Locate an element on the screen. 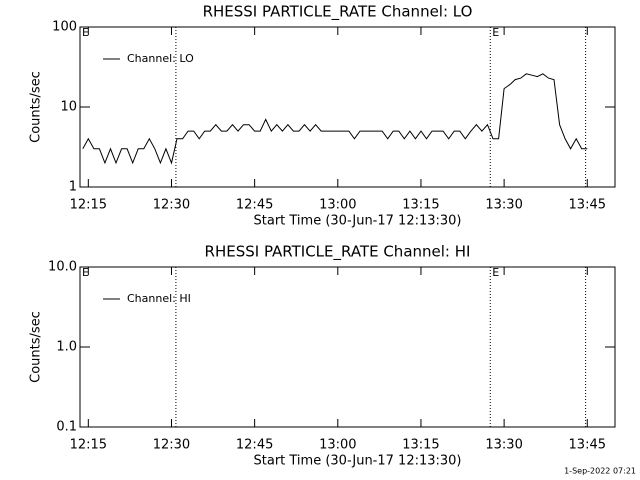 The height and width of the screenshot is (480, 640). chart-title: RHESSI PARTICLE_RATE Channel: HI is located at coordinates (338, 252).